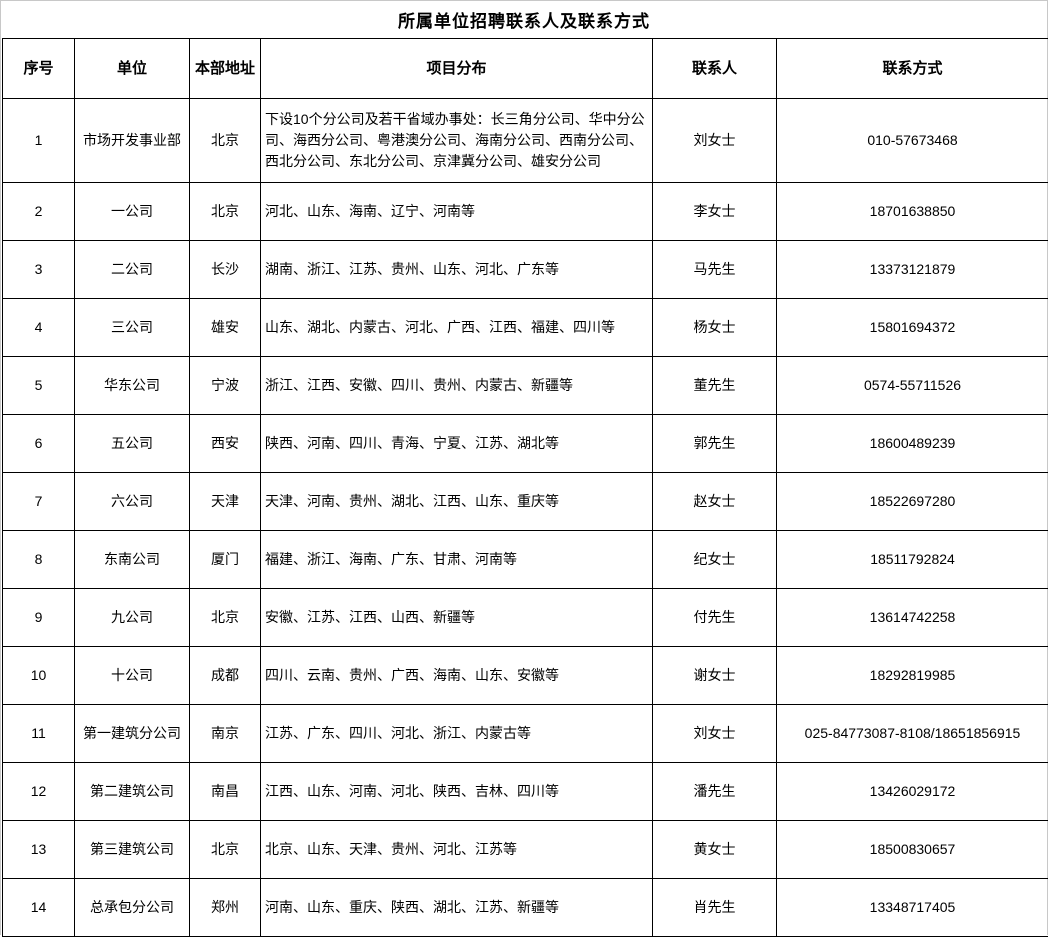  What do you see at coordinates (912, 618) in the screenshot?
I see `cell-phone: 13614742258` at bounding box center [912, 618].